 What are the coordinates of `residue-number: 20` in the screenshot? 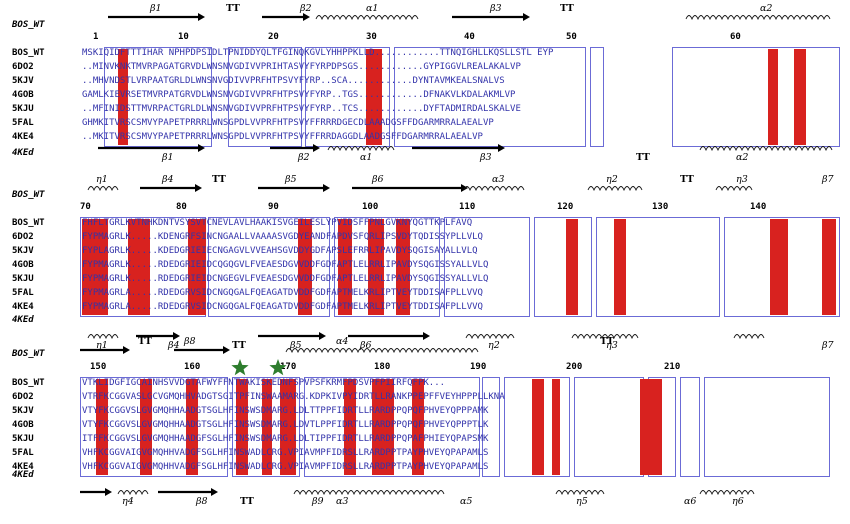 It's located at (273, 37).